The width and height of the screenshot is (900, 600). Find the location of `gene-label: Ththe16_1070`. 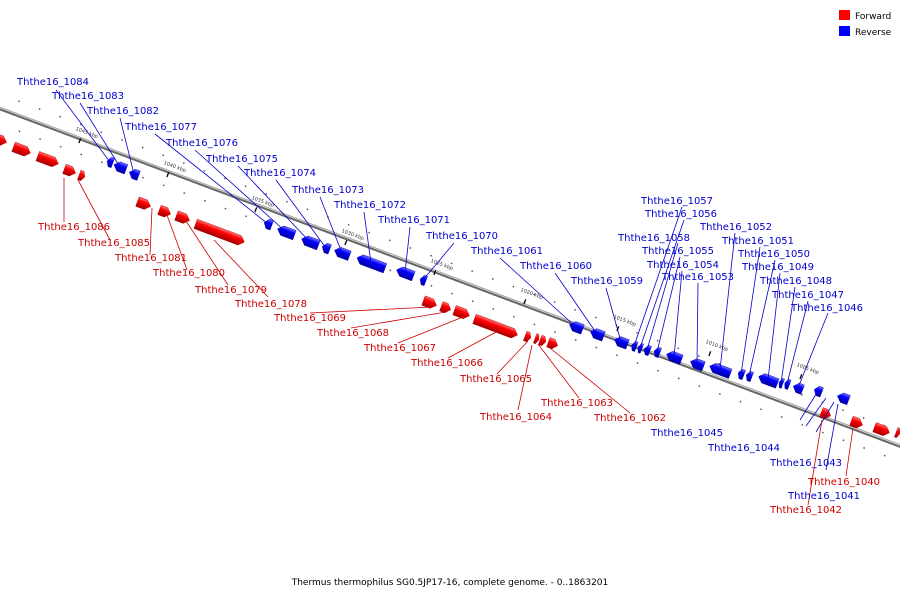

gene-label: Ththe16_1070 is located at coordinates (461, 236).